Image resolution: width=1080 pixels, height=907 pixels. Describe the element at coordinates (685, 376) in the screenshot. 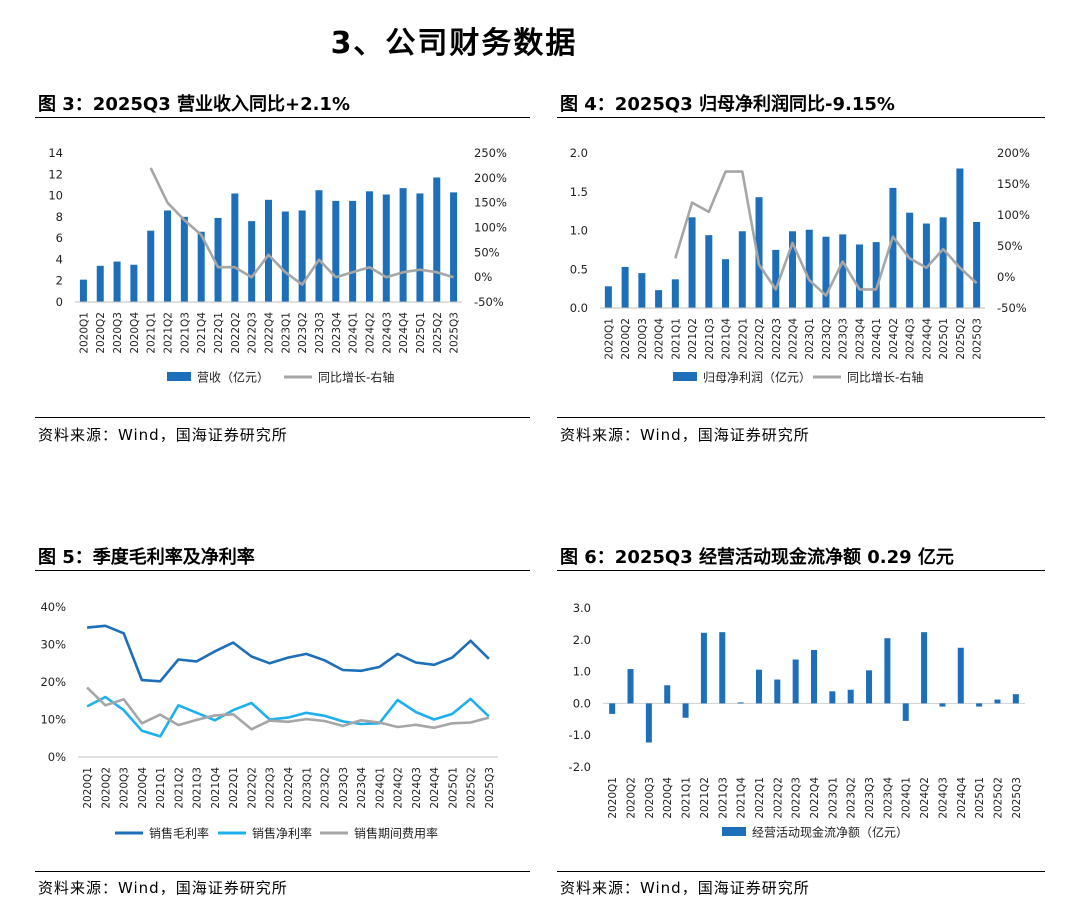

I see `fig4-legend-bar-swatch` at that location.